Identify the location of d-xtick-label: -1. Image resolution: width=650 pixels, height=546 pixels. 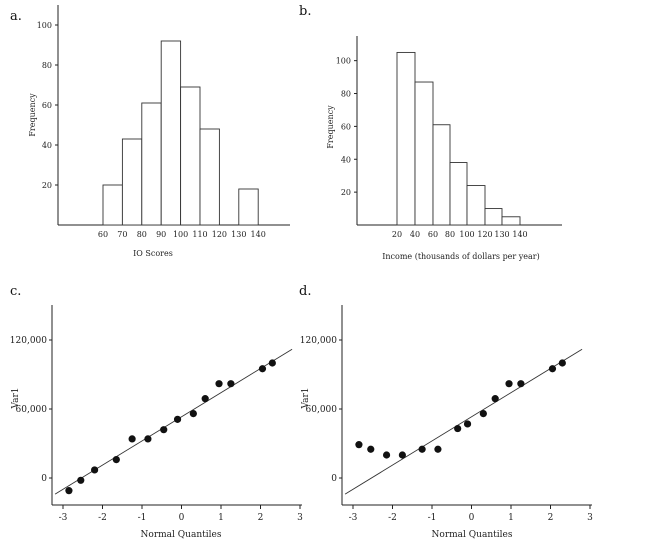
(432, 518).